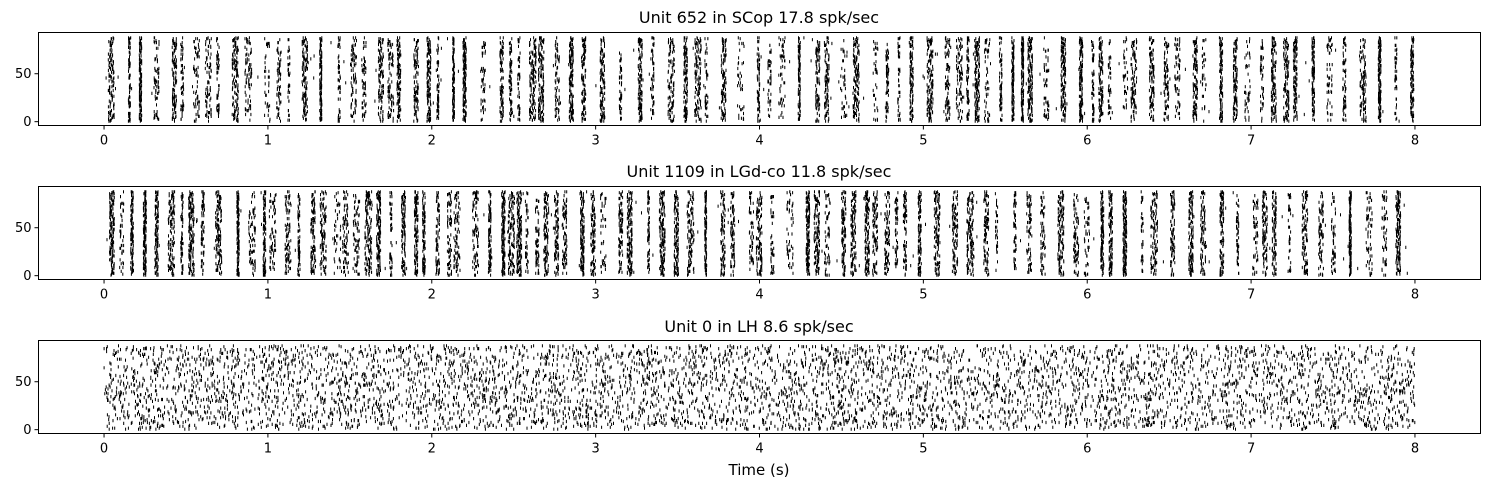 This screenshot has height=490, width=1490. Describe the element at coordinates (759, 171) in the screenshot. I see `panel-2-title: Unit 1109 in LGd-co 11.8 spk/sec` at that location.